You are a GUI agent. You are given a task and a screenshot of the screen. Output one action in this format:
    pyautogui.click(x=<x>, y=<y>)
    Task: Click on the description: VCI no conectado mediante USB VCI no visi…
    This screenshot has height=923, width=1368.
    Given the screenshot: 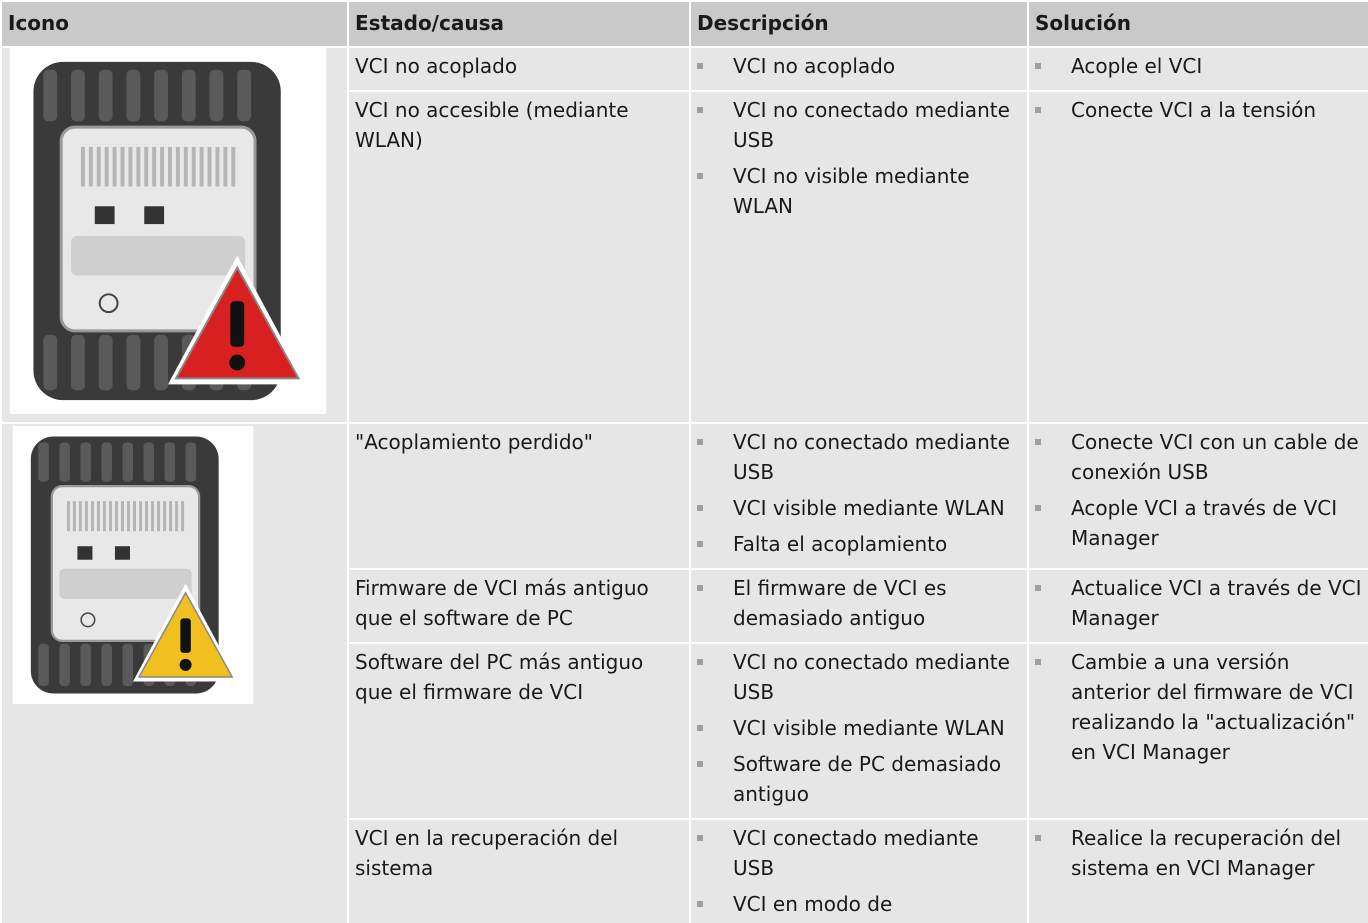 What is the action you would take?
    pyautogui.click(x=859, y=257)
    